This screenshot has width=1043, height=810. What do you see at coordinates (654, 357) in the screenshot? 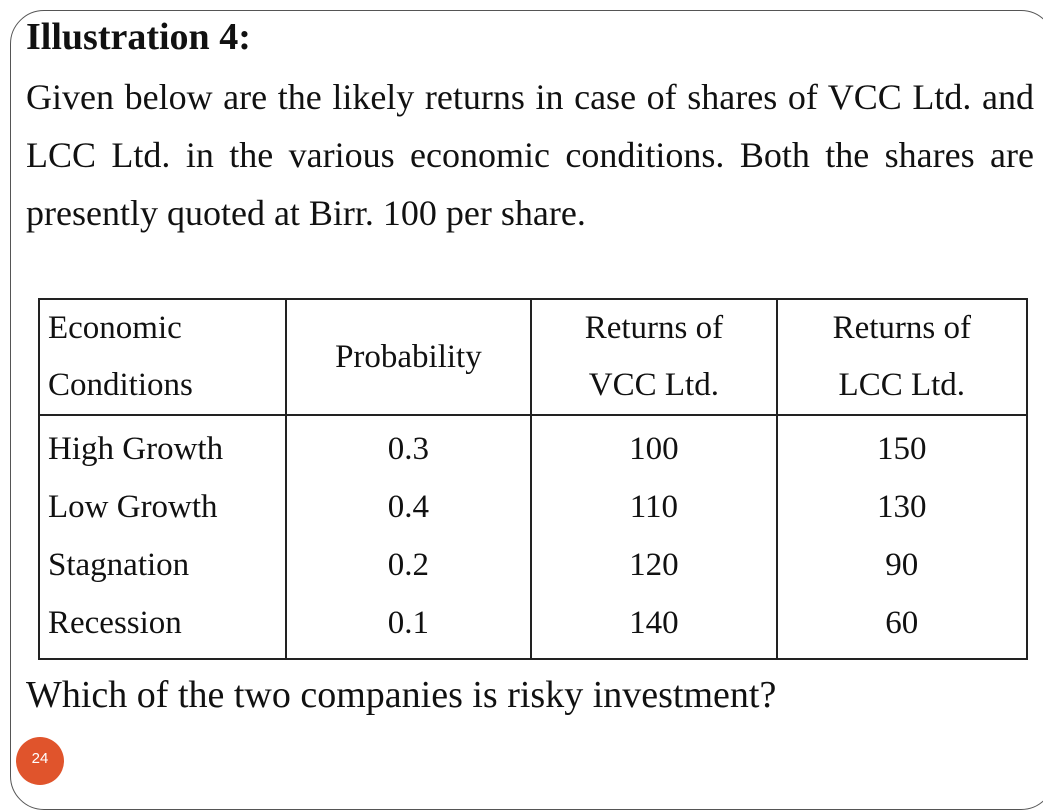
I see `header-returns-vcc: Returns of VCC Ltd.` at bounding box center [654, 357].